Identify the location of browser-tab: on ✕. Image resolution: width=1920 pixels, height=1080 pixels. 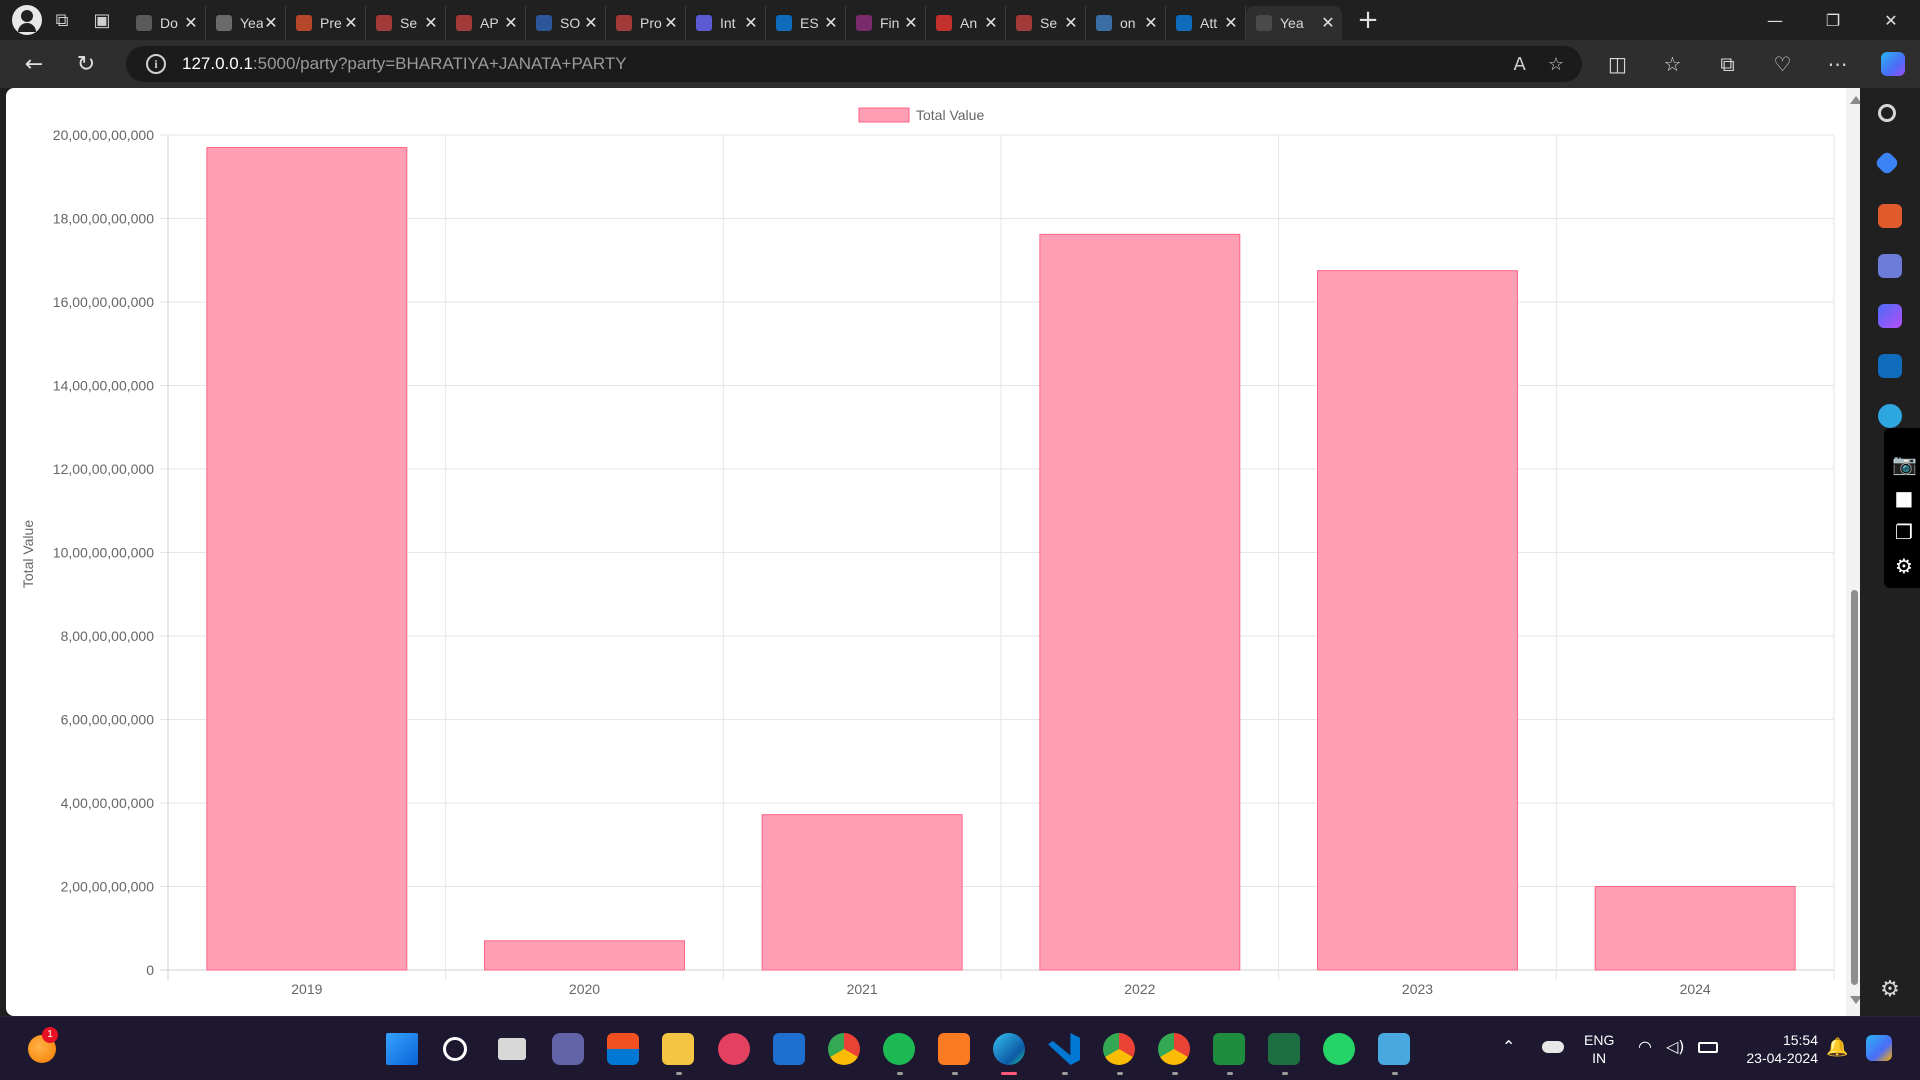
(1126, 23).